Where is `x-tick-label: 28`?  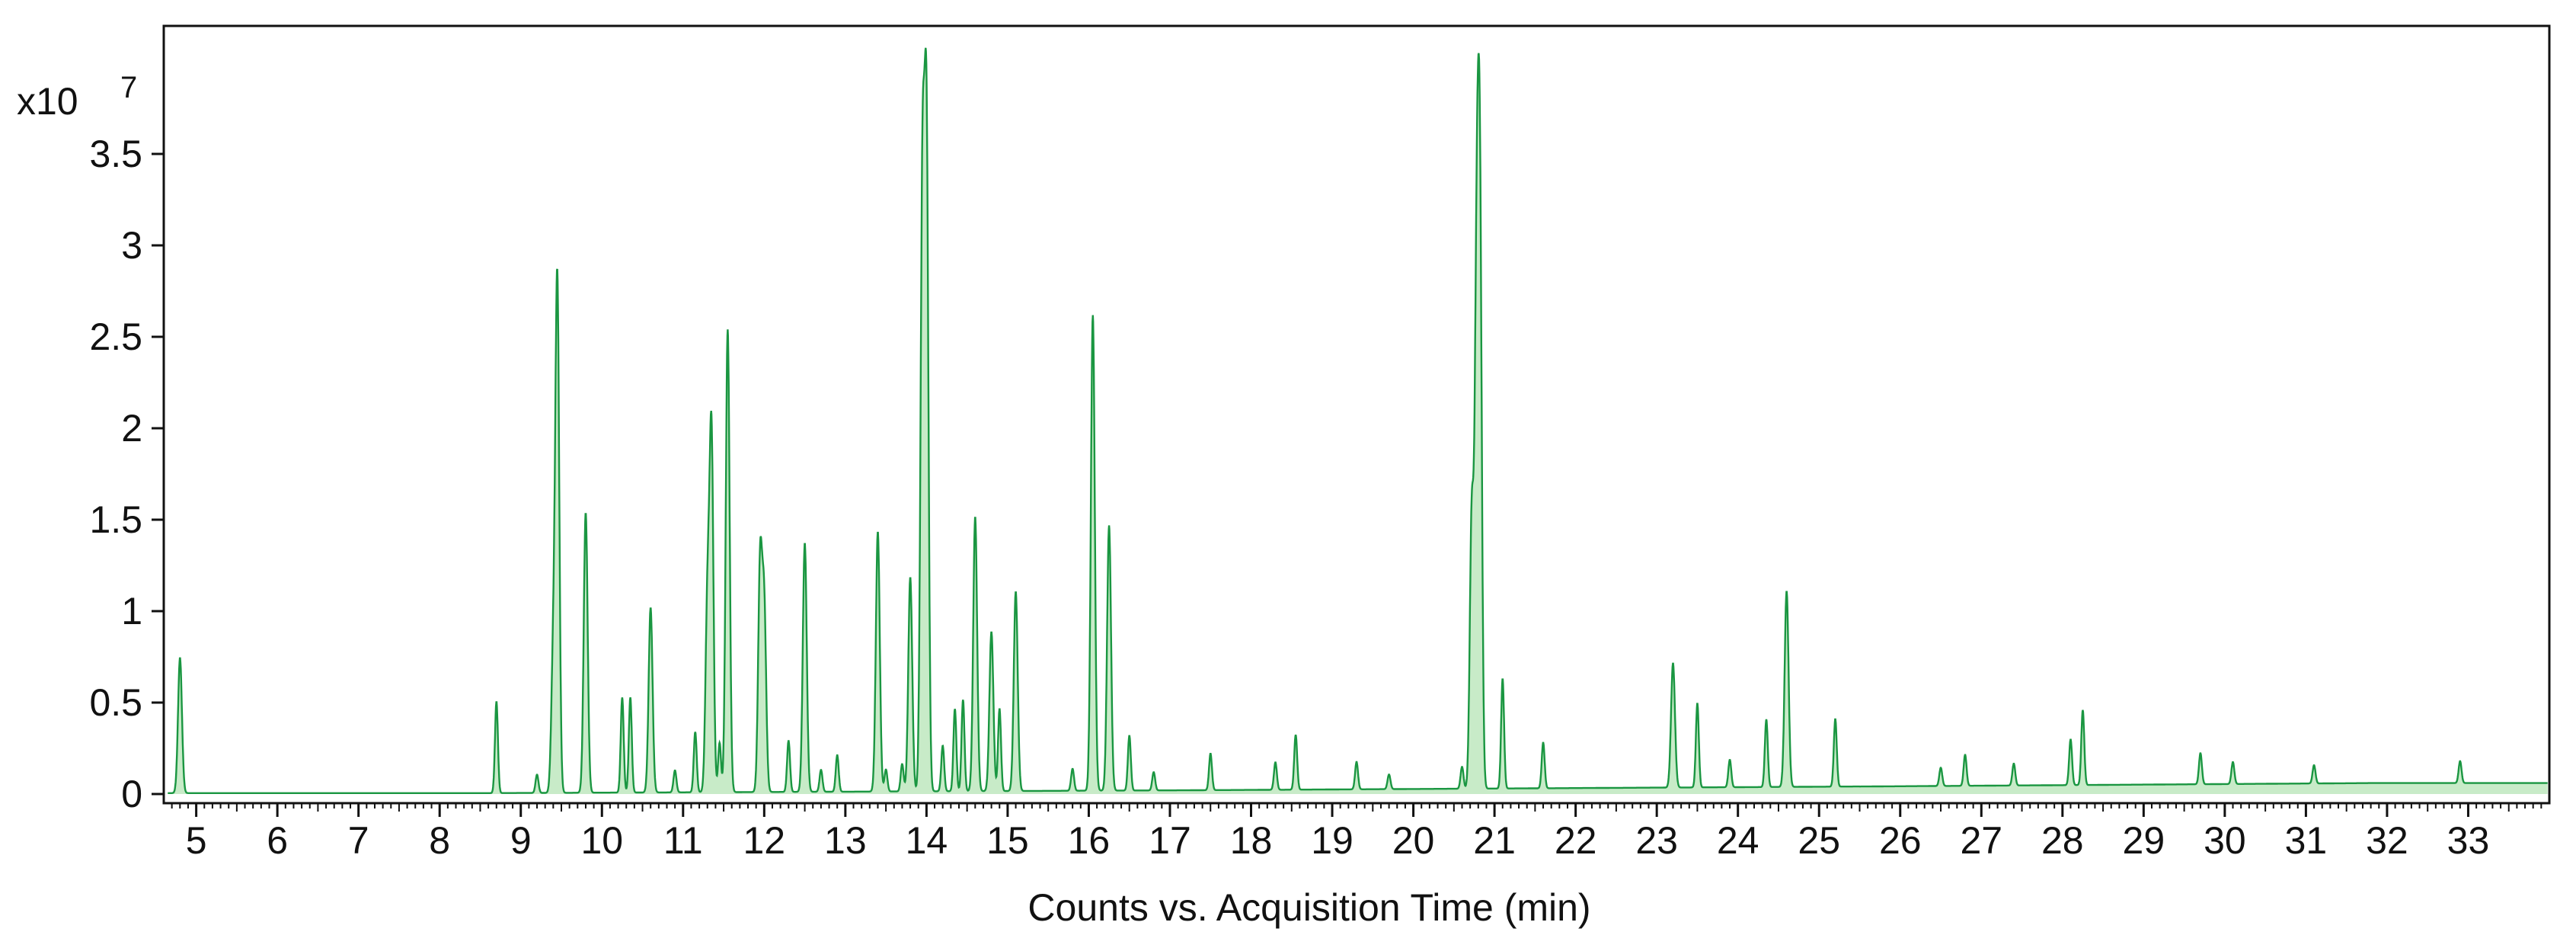 x-tick-label: 28 is located at coordinates (2062, 840).